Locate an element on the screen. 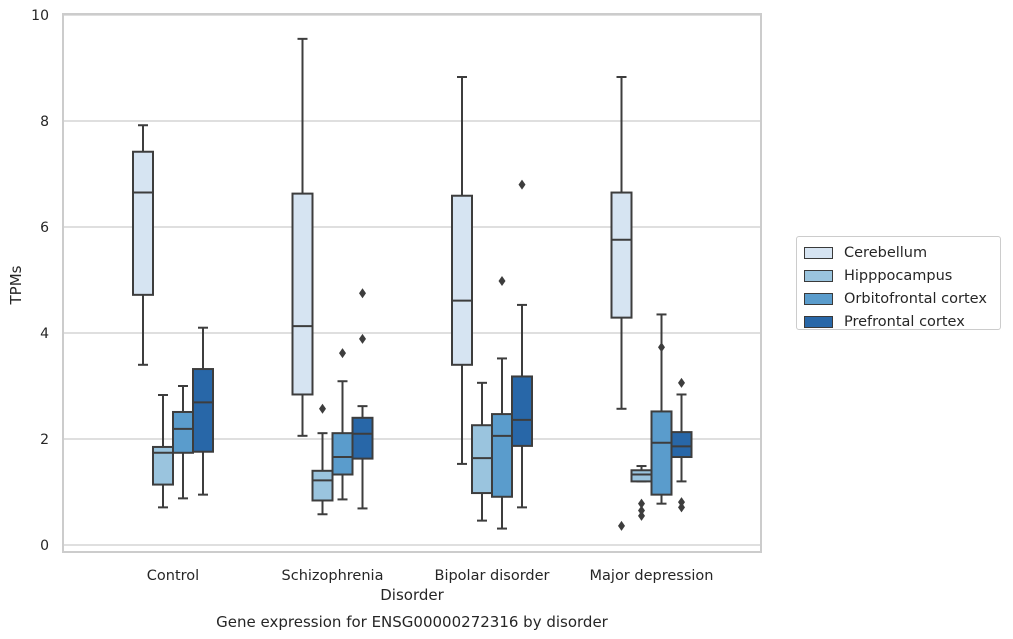 The height and width of the screenshot is (639, 1013). legend-item: Prefrontal cortex is located at coordinates (902, 321).